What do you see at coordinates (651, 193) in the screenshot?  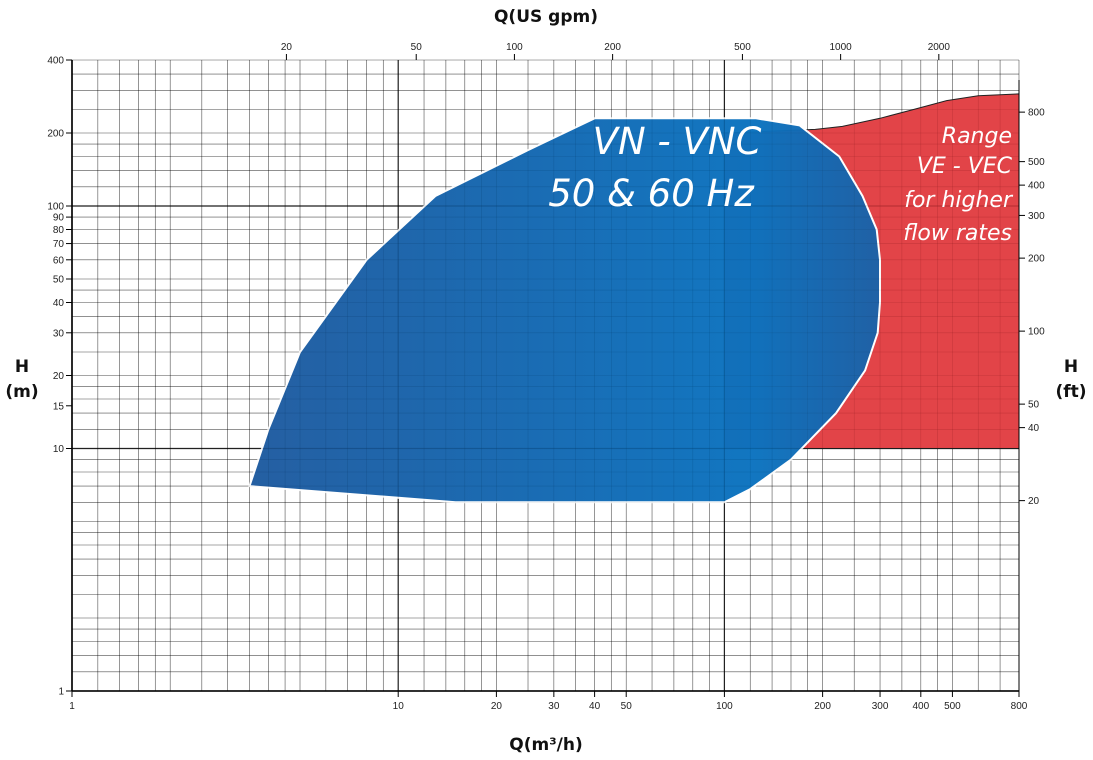 I see `vn-region-label-line2: 50 & 60 Hz` at bounding box center [651, 193].